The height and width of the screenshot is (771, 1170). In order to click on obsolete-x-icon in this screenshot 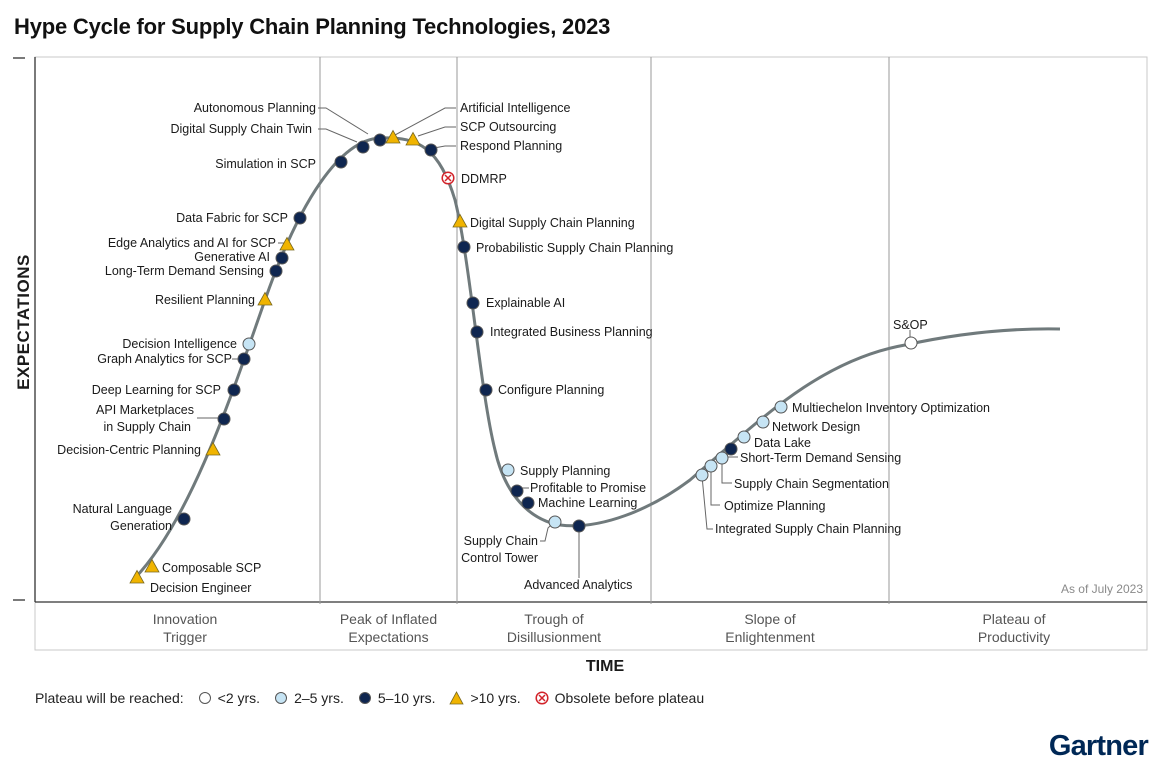, I will do `click(542, 698)`.